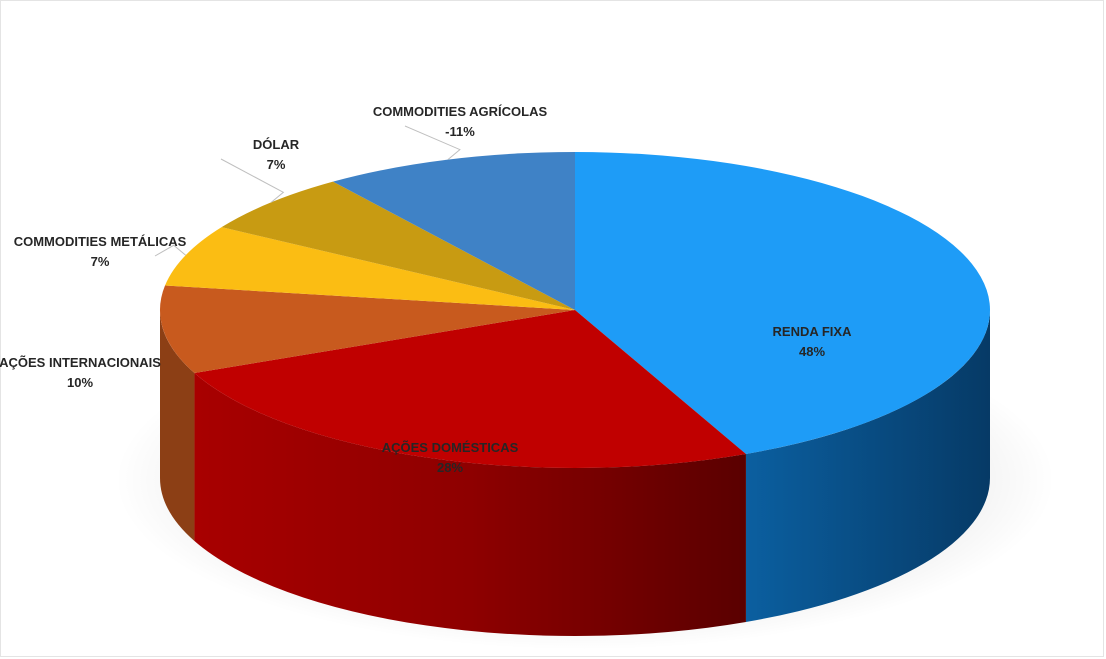  What do you see at coordinates (80, 362) in the screenshot?
I see `slice-label-acoes-internacionais: AÇÕES INTERNACIONAIS` at bounding box center [80, 362].